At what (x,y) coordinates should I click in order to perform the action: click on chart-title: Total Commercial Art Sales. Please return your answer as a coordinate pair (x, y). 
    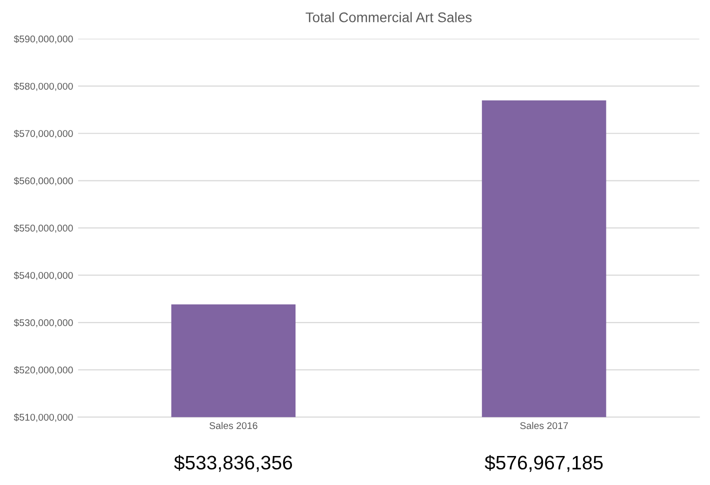
    Looking at the image, I should click on (389, 17).